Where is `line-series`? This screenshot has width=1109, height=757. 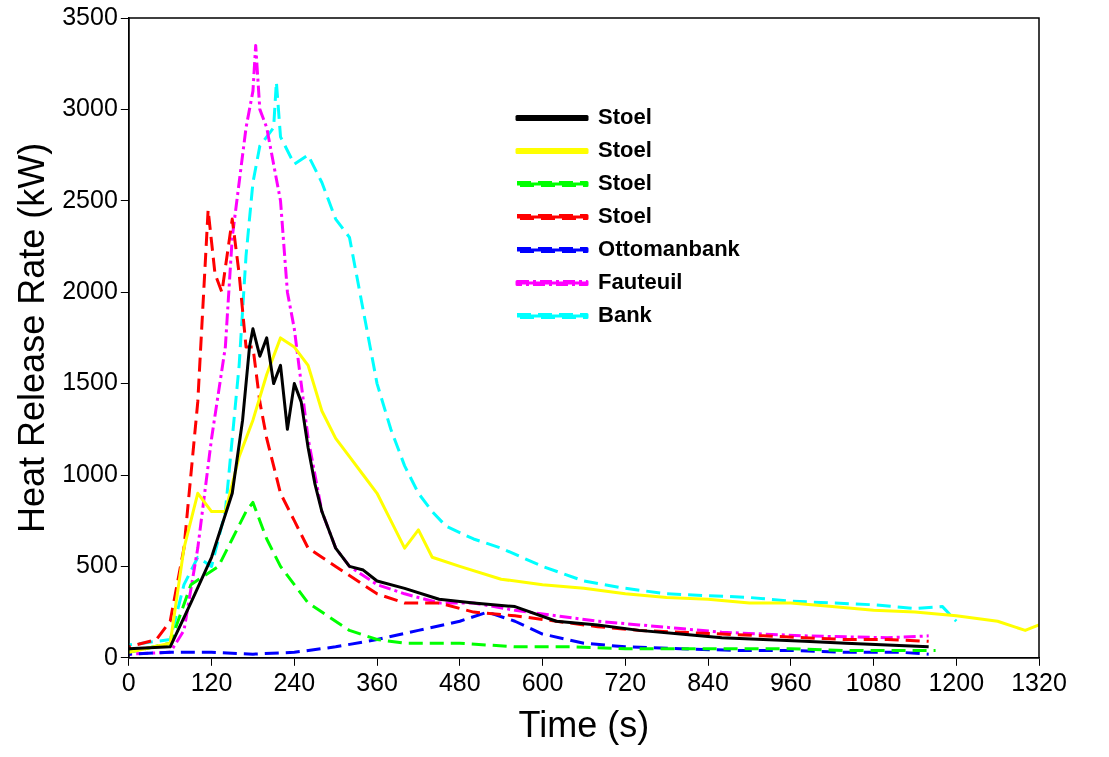
line-series is located at coordinates (529, 633).